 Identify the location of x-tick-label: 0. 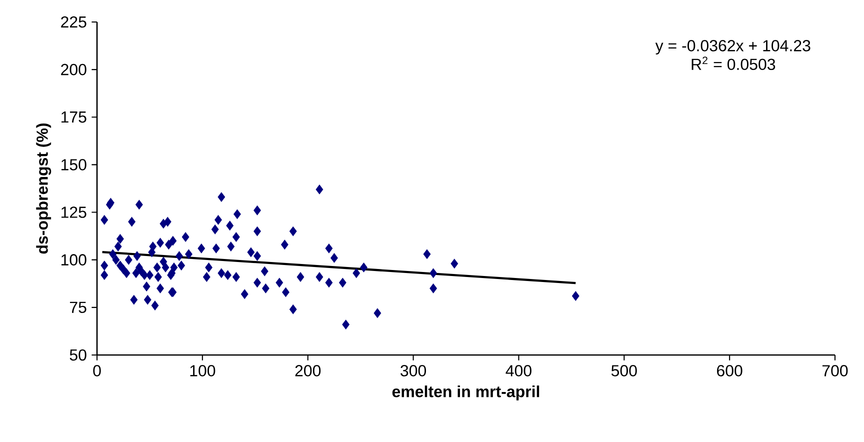
(97, 370).